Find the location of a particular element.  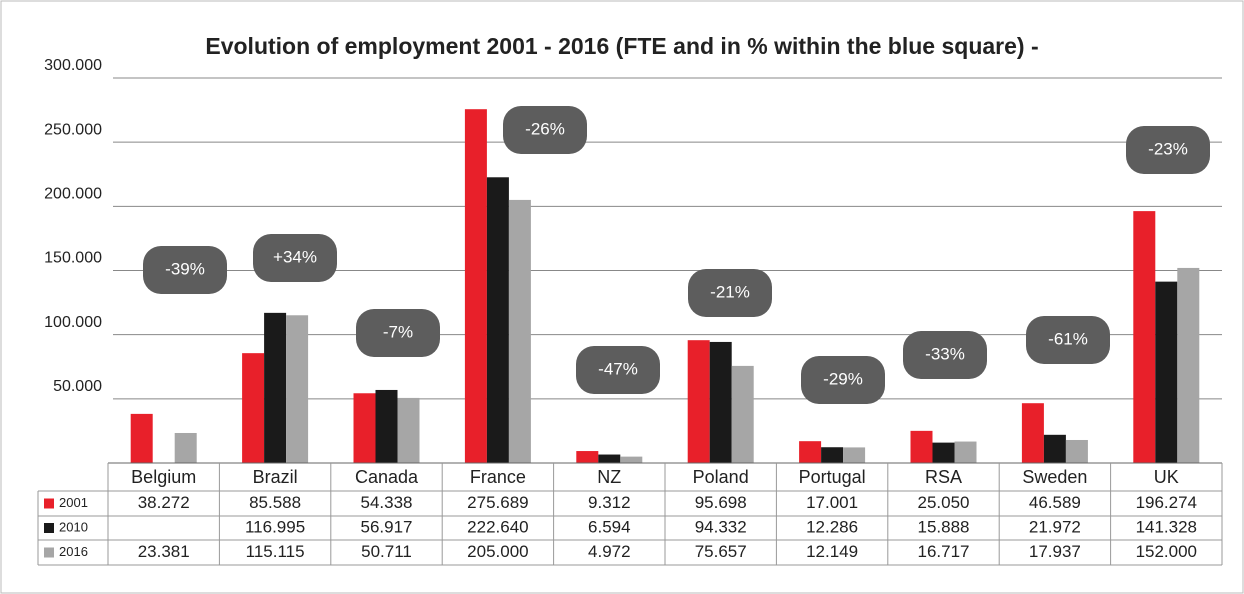

table-value: 222.640 is located at coordinates (497, 526).